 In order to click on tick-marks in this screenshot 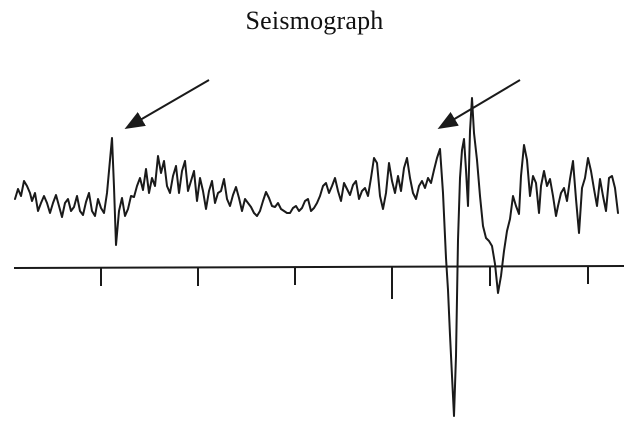, I will do `click(344, 282)`.